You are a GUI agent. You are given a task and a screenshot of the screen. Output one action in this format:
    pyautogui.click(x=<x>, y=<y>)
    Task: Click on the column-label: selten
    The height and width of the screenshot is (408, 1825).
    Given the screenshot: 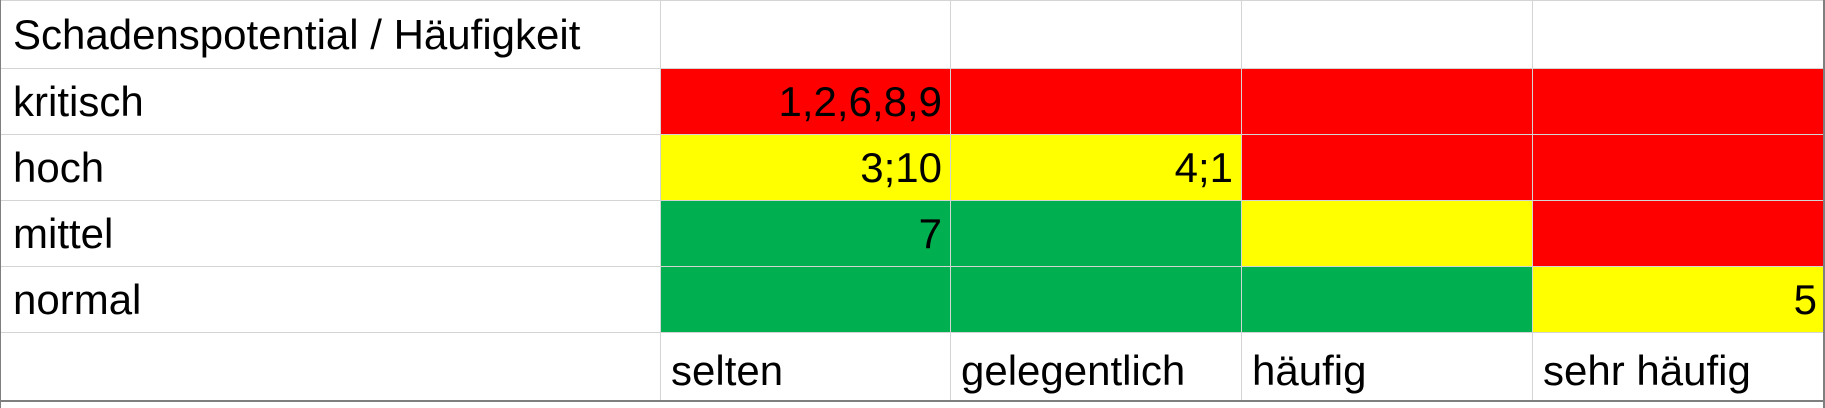 What is the action you would take?
    pyautogui.click(x=727, y=370)
    